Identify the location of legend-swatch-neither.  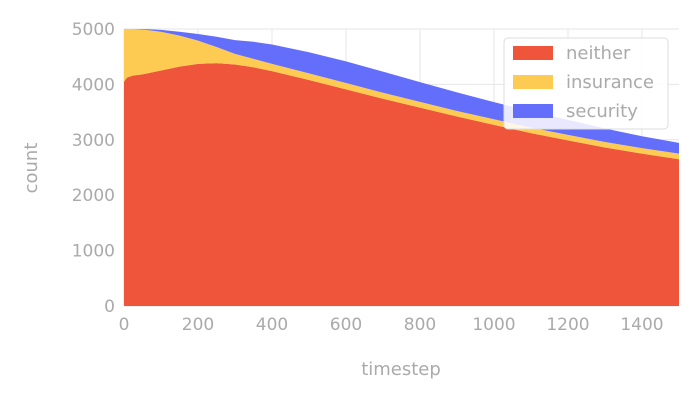
(533, 53).